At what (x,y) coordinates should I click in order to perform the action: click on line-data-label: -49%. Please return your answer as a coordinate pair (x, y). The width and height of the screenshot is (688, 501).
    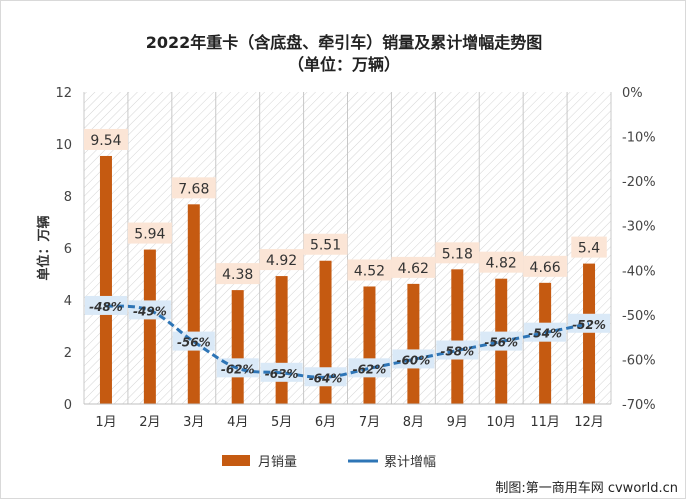
    Looking at the image, I should click on (150, 311).